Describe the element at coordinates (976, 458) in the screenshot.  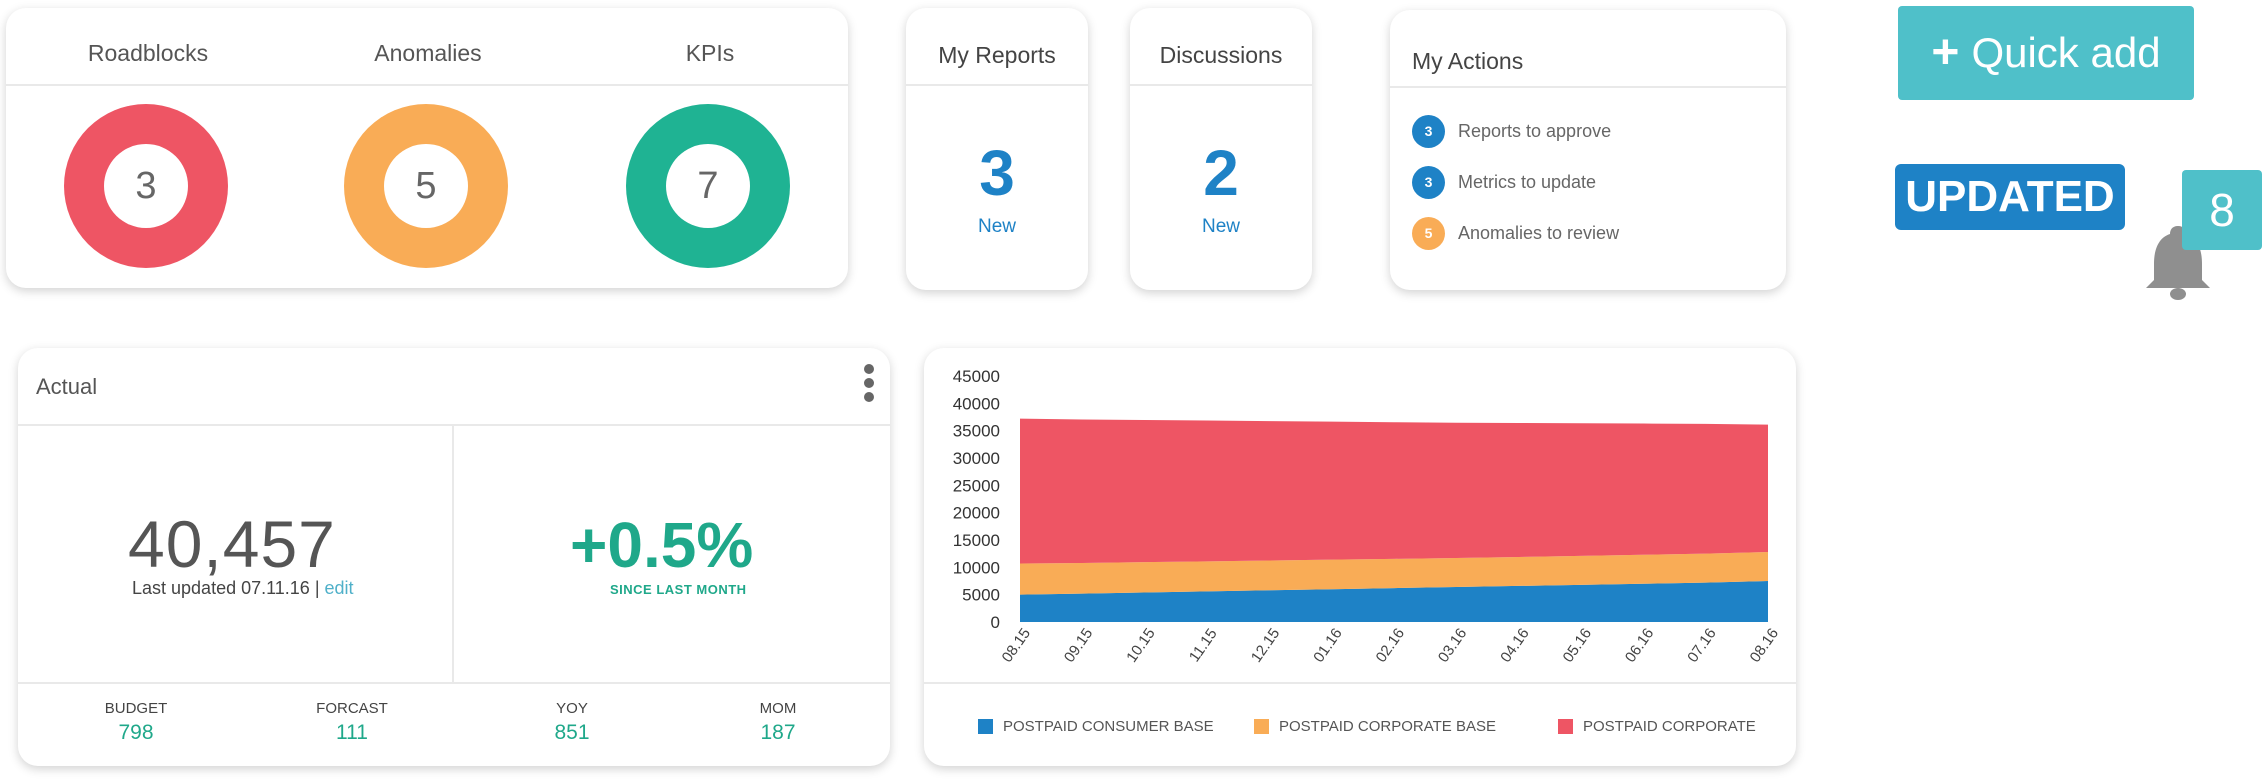
I see `y-tick-label: 30000` at that location.